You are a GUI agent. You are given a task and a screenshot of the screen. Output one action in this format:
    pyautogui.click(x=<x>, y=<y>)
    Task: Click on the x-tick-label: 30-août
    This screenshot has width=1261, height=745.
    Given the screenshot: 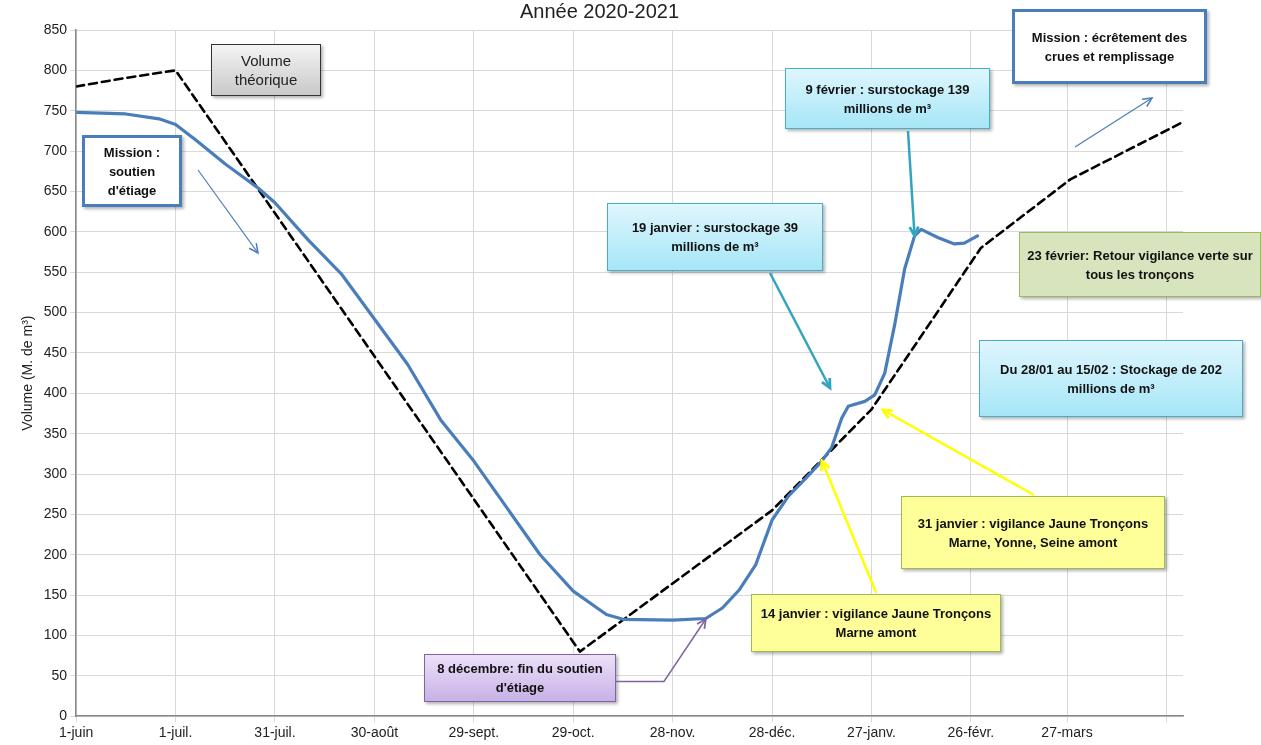 What is the action you would take?
    pyautogui.click(x=374, y=732)
    